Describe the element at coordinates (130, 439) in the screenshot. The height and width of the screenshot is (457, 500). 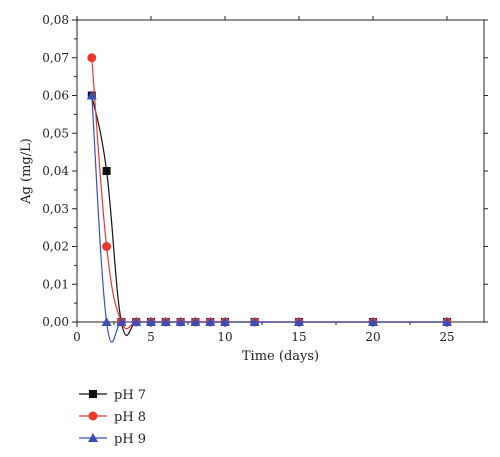
I see `legend-label: pH 9` at that location.